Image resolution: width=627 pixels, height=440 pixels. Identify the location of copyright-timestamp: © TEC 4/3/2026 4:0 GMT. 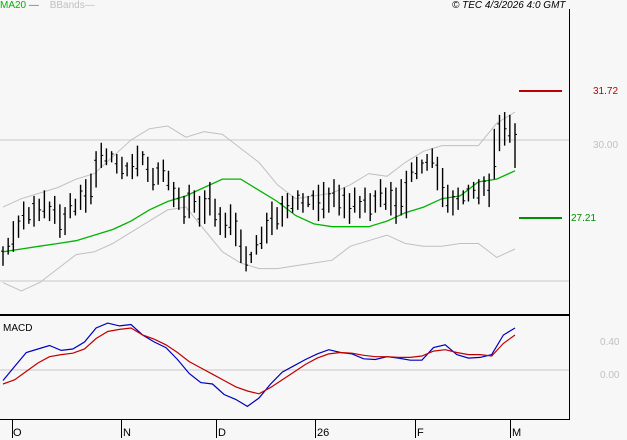
(509, 5).